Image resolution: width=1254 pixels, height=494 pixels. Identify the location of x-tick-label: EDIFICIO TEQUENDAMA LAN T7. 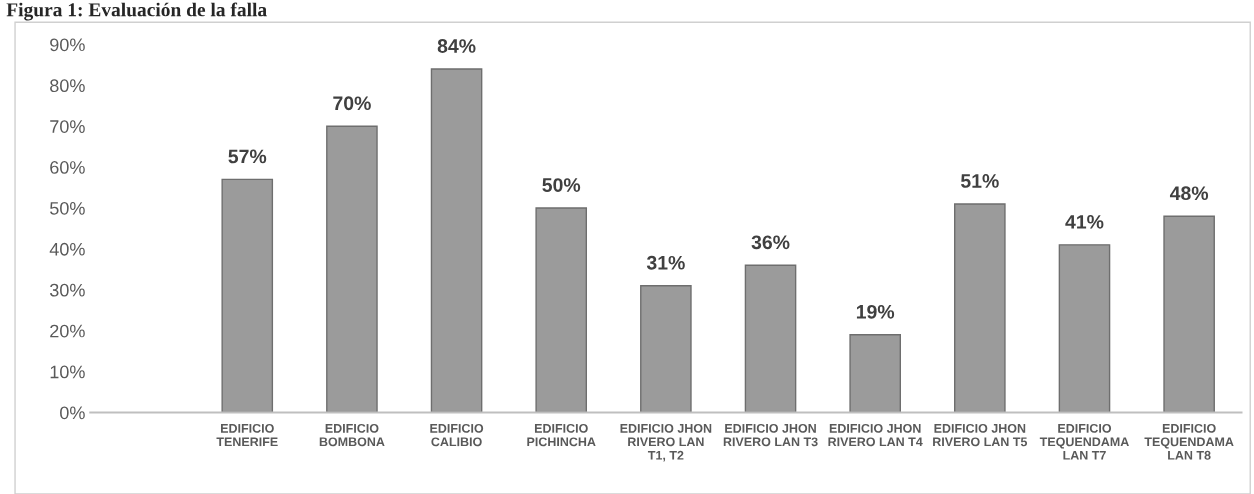
(1084, 441).